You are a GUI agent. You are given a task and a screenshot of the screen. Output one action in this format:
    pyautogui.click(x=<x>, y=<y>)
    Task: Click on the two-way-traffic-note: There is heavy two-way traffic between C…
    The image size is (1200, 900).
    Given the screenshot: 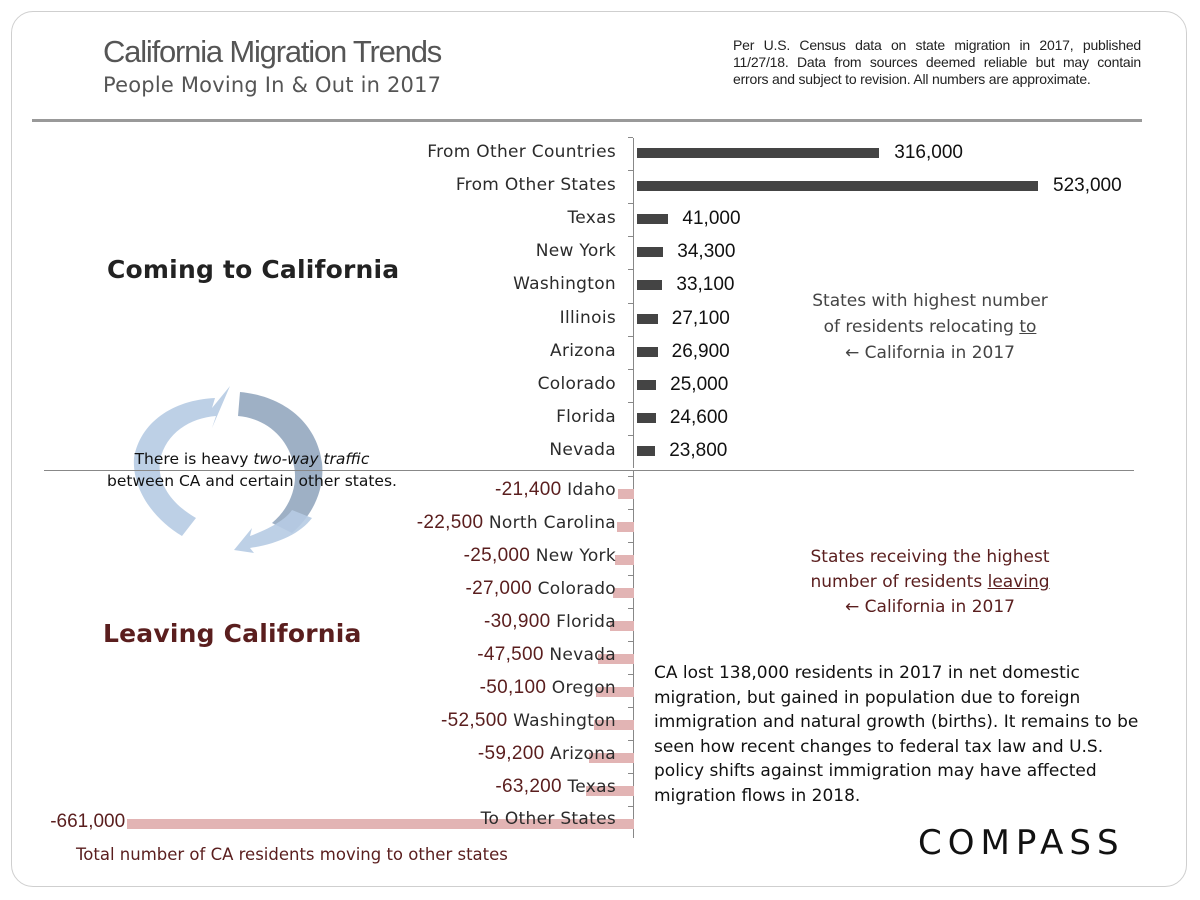 What is the action you would take?
    pyautogui.click(x=252, y=470)
    